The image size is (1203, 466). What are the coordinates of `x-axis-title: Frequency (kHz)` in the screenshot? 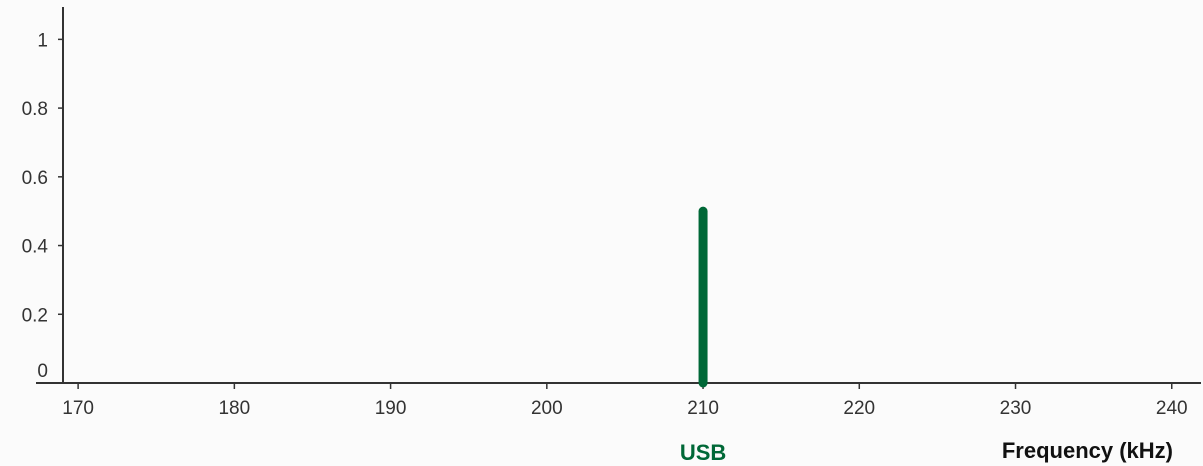 It's located at (1087, 450).